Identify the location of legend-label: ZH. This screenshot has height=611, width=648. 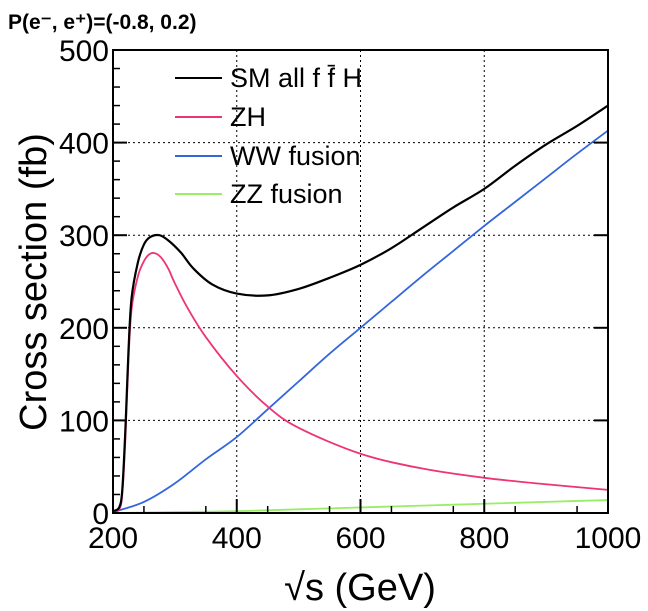
(248, 117).